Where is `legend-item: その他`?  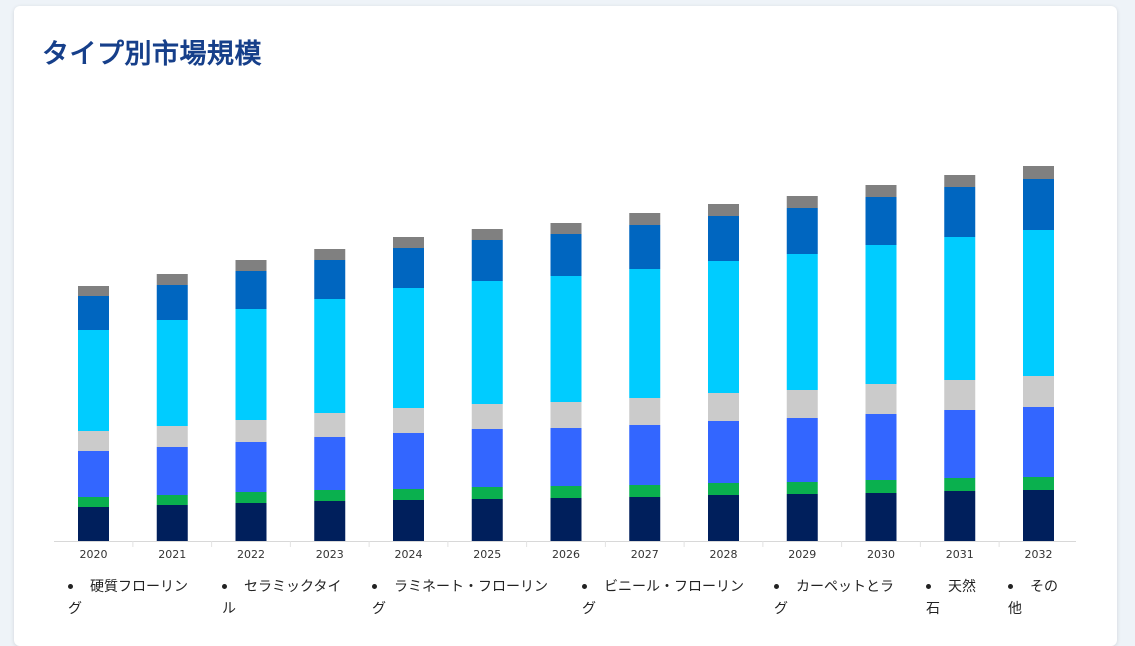 legend-item: その他 is located at coordinates (1038, 598).